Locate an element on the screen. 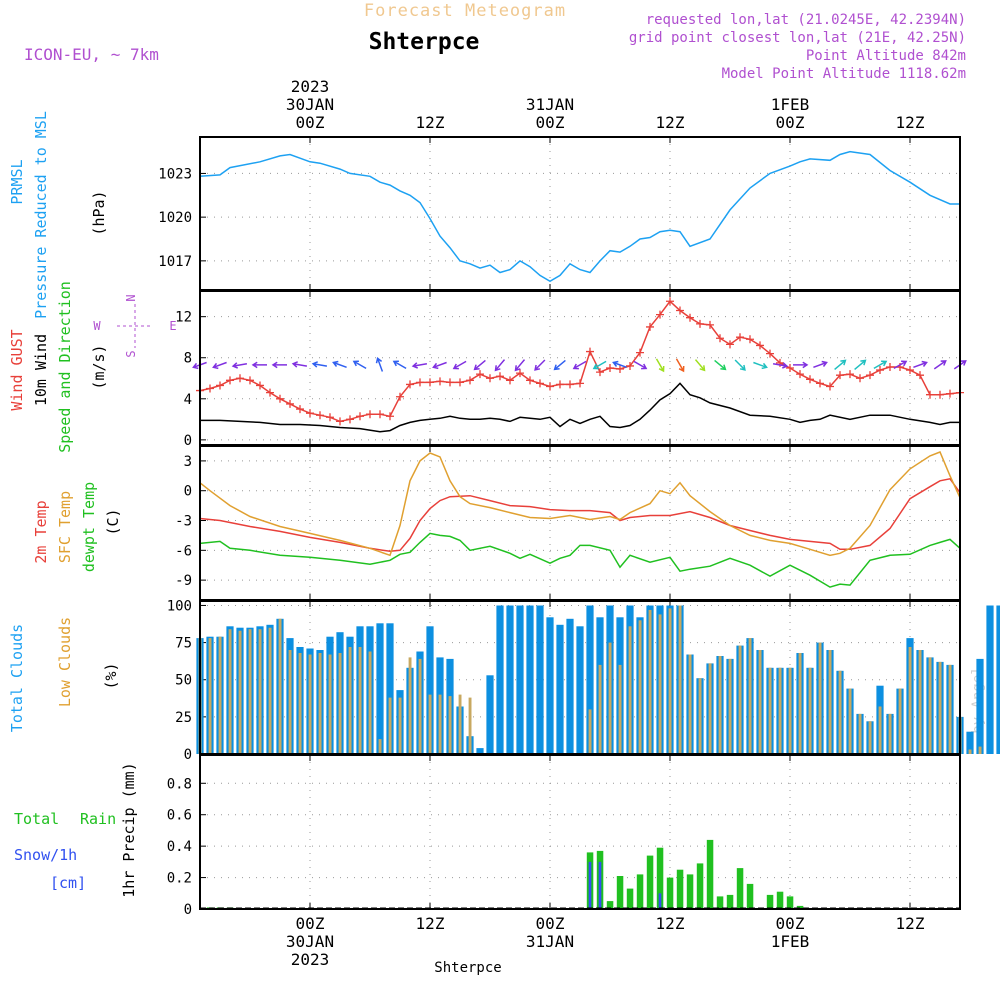 The image size is (1000, 1000). sfc-temp-label: SFC Temp is located at coordinates (65, 527).